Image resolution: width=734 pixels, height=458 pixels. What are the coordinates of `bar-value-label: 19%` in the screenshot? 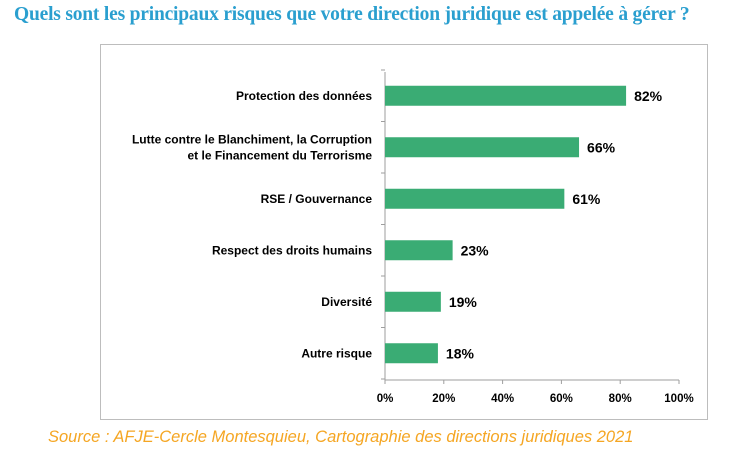 It's located at (463, 302).